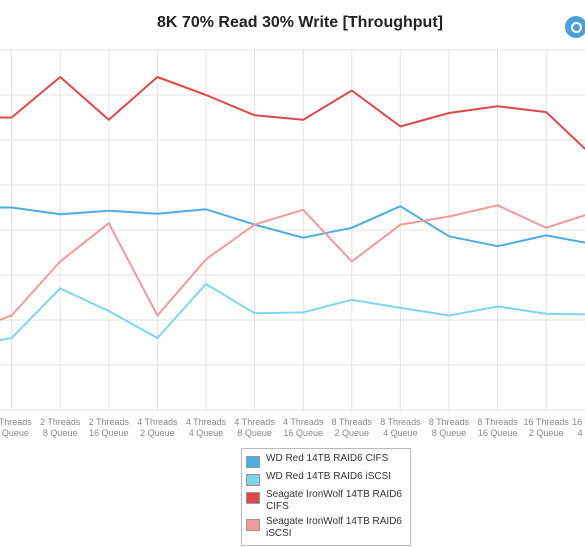 This screenshot has height=547, width=585. What do you see at coordinates (547, 427) in the screenshot?
I see `x-tick-label: 16 Threads 2 Queue` at bounding box center [547, 427].